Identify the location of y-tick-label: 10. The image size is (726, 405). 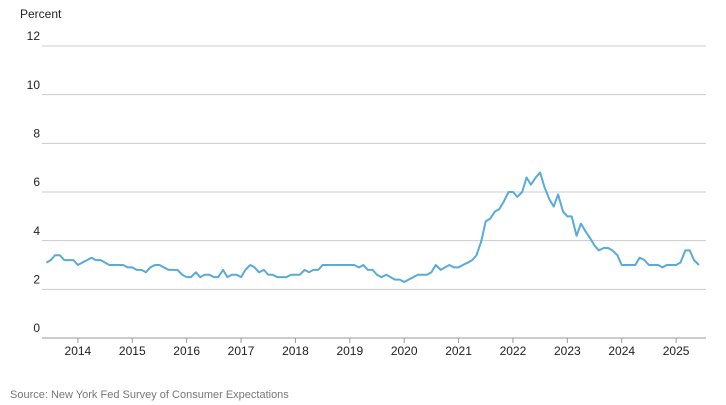
(34, 85).